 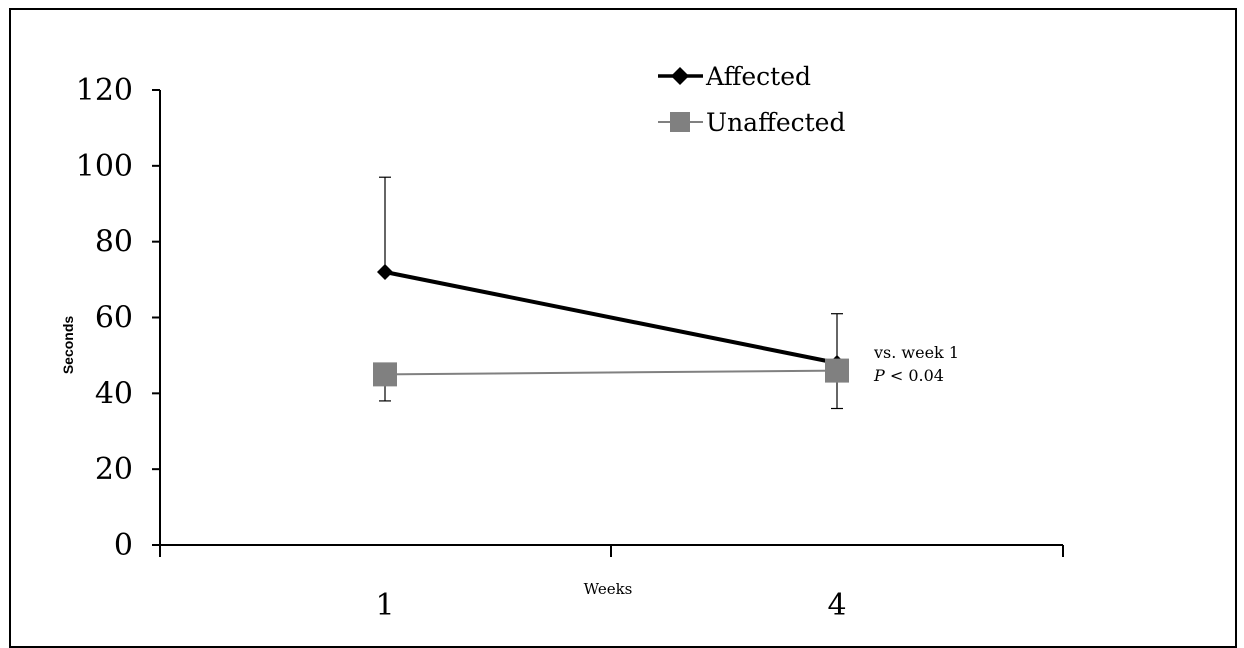 I want to click on y-axis-title: Seconds, so click(x=68, y=345).